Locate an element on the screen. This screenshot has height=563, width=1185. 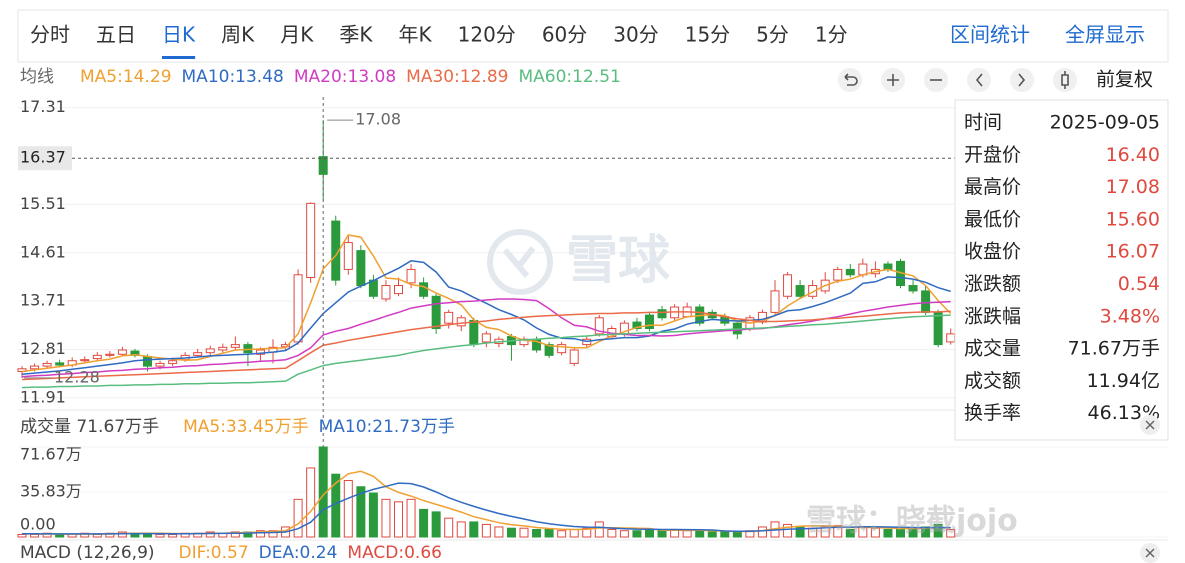
y-tick-label: 35.83万 is located at coordinates (51, 491).